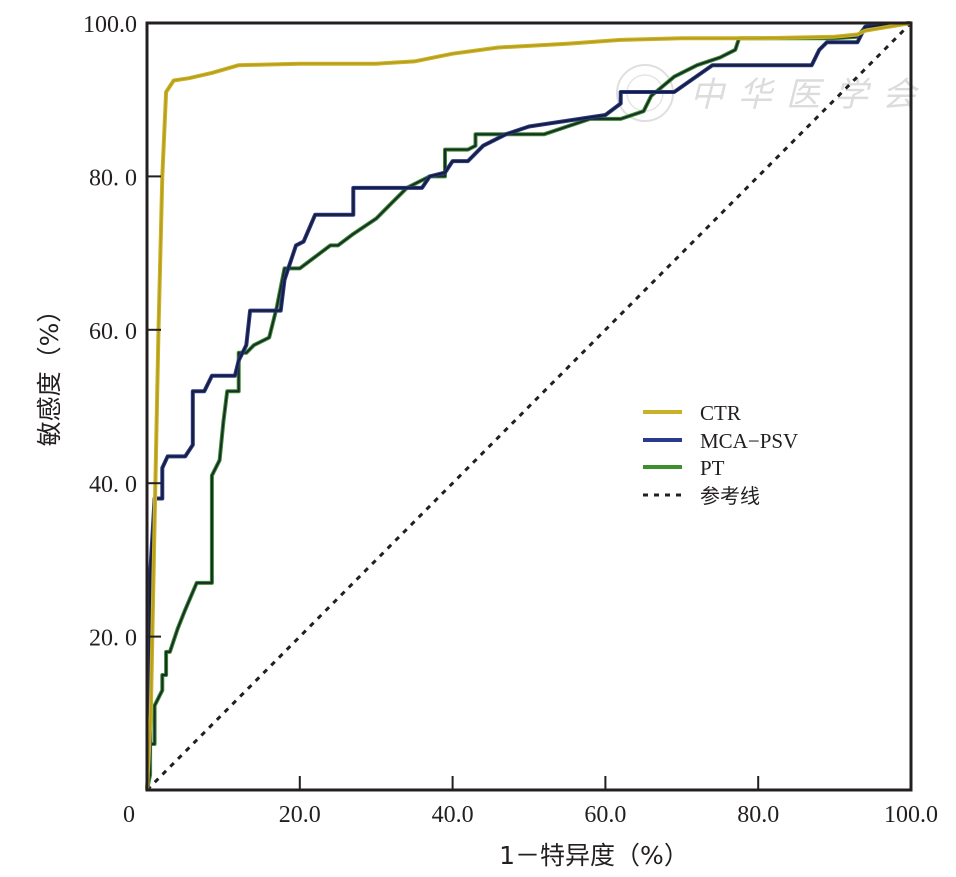 This screenshot has height=877, width=956. What do you see at coordinates (810, 95) in the screenshot?
I see `watermark-text: 中华医学会` at bounding box center [810, 95].